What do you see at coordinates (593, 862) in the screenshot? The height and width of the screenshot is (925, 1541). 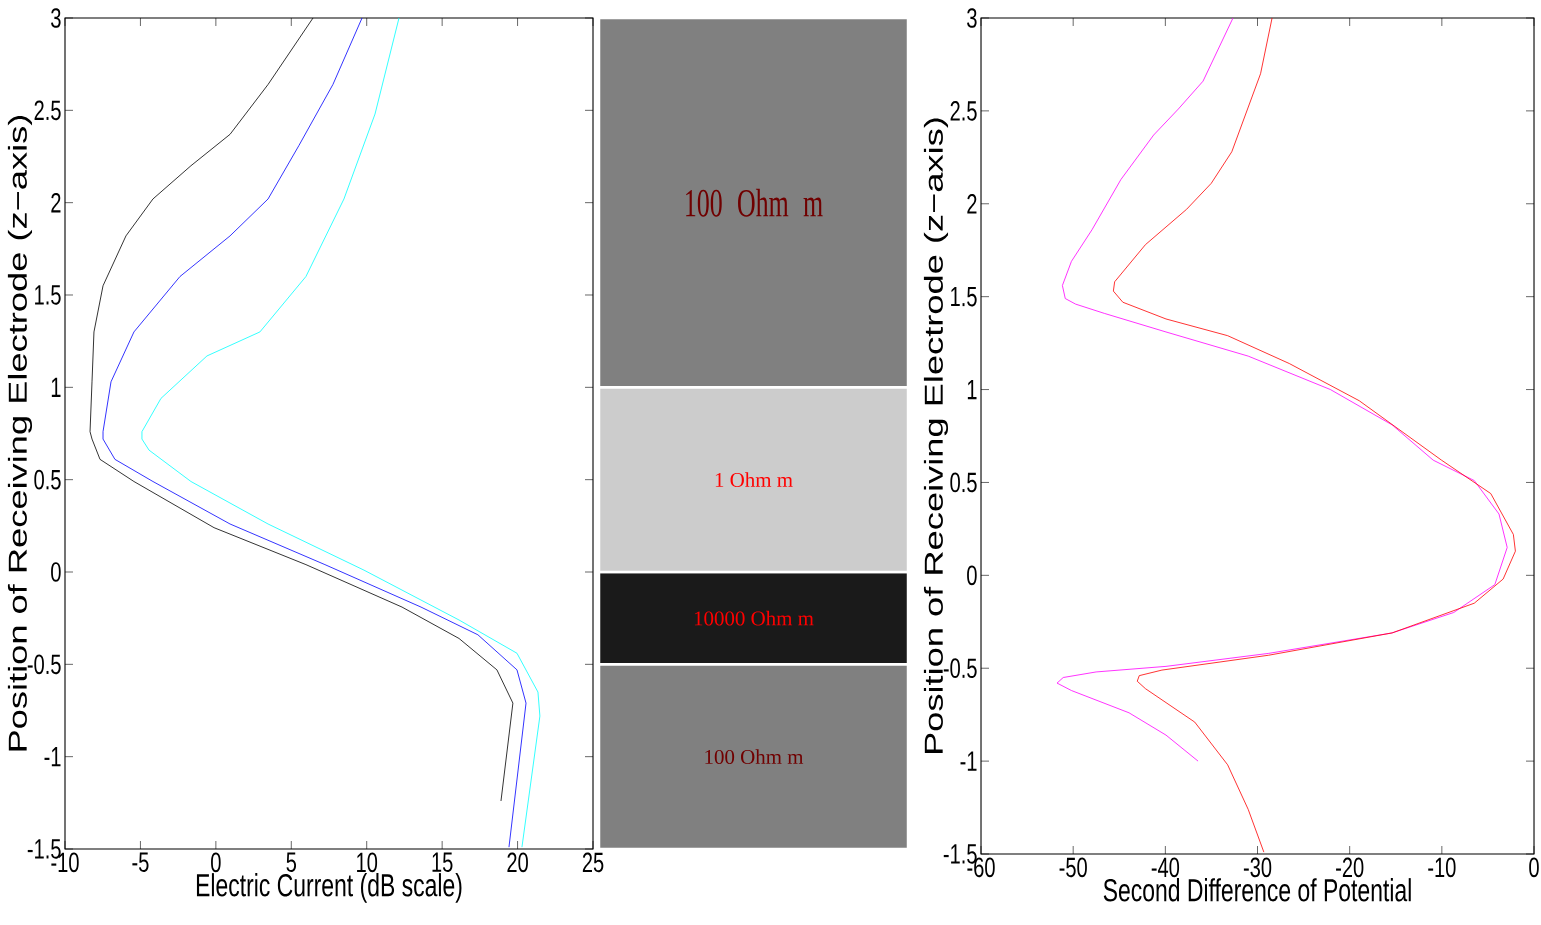 I see `x-tick-label: 25` at bounding box center [593, 862].